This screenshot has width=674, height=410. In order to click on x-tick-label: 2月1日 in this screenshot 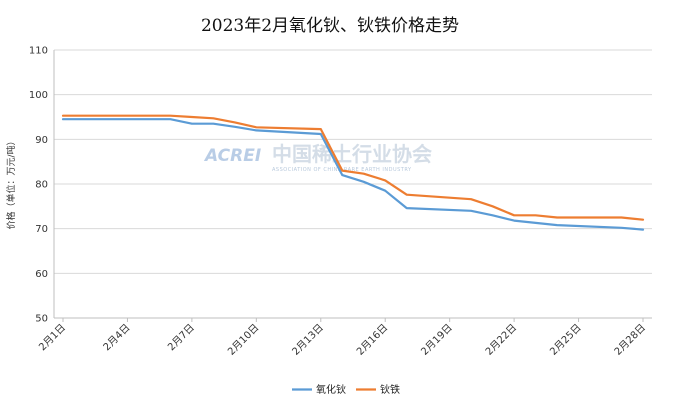, I will do `click(52, 338)`.